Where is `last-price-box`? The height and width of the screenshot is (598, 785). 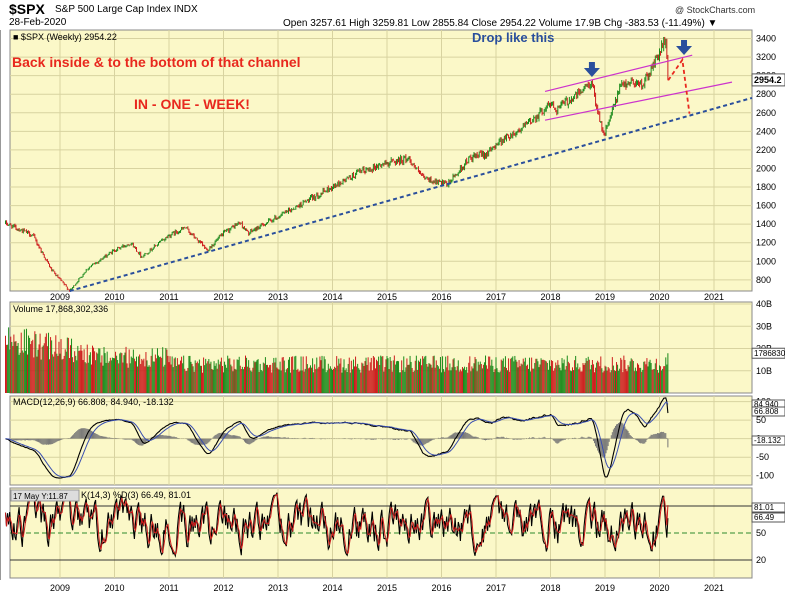 last-price-box is located at coordinates (768, 80).